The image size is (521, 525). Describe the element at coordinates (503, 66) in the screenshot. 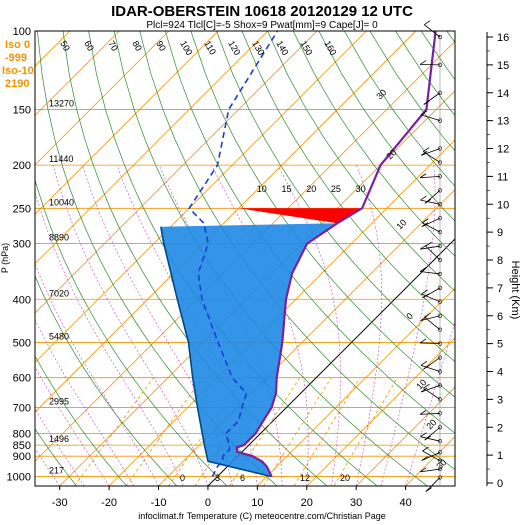

I see `height-tick-label: 15` at that location.